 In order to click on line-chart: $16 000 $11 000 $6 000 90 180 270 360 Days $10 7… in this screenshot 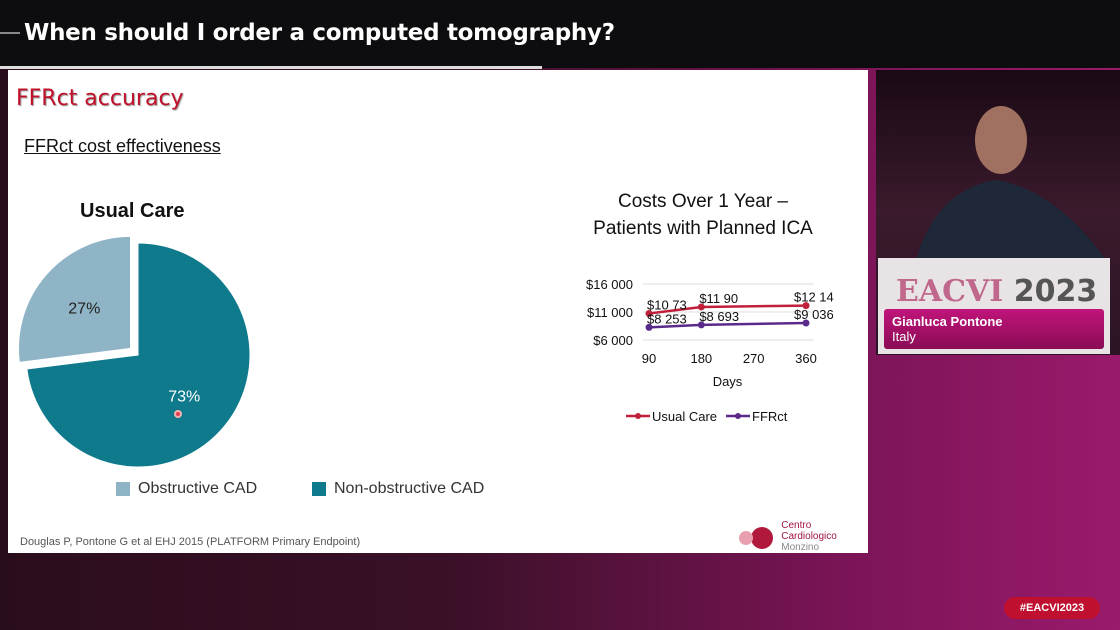, I will do `click(710, 350)`.